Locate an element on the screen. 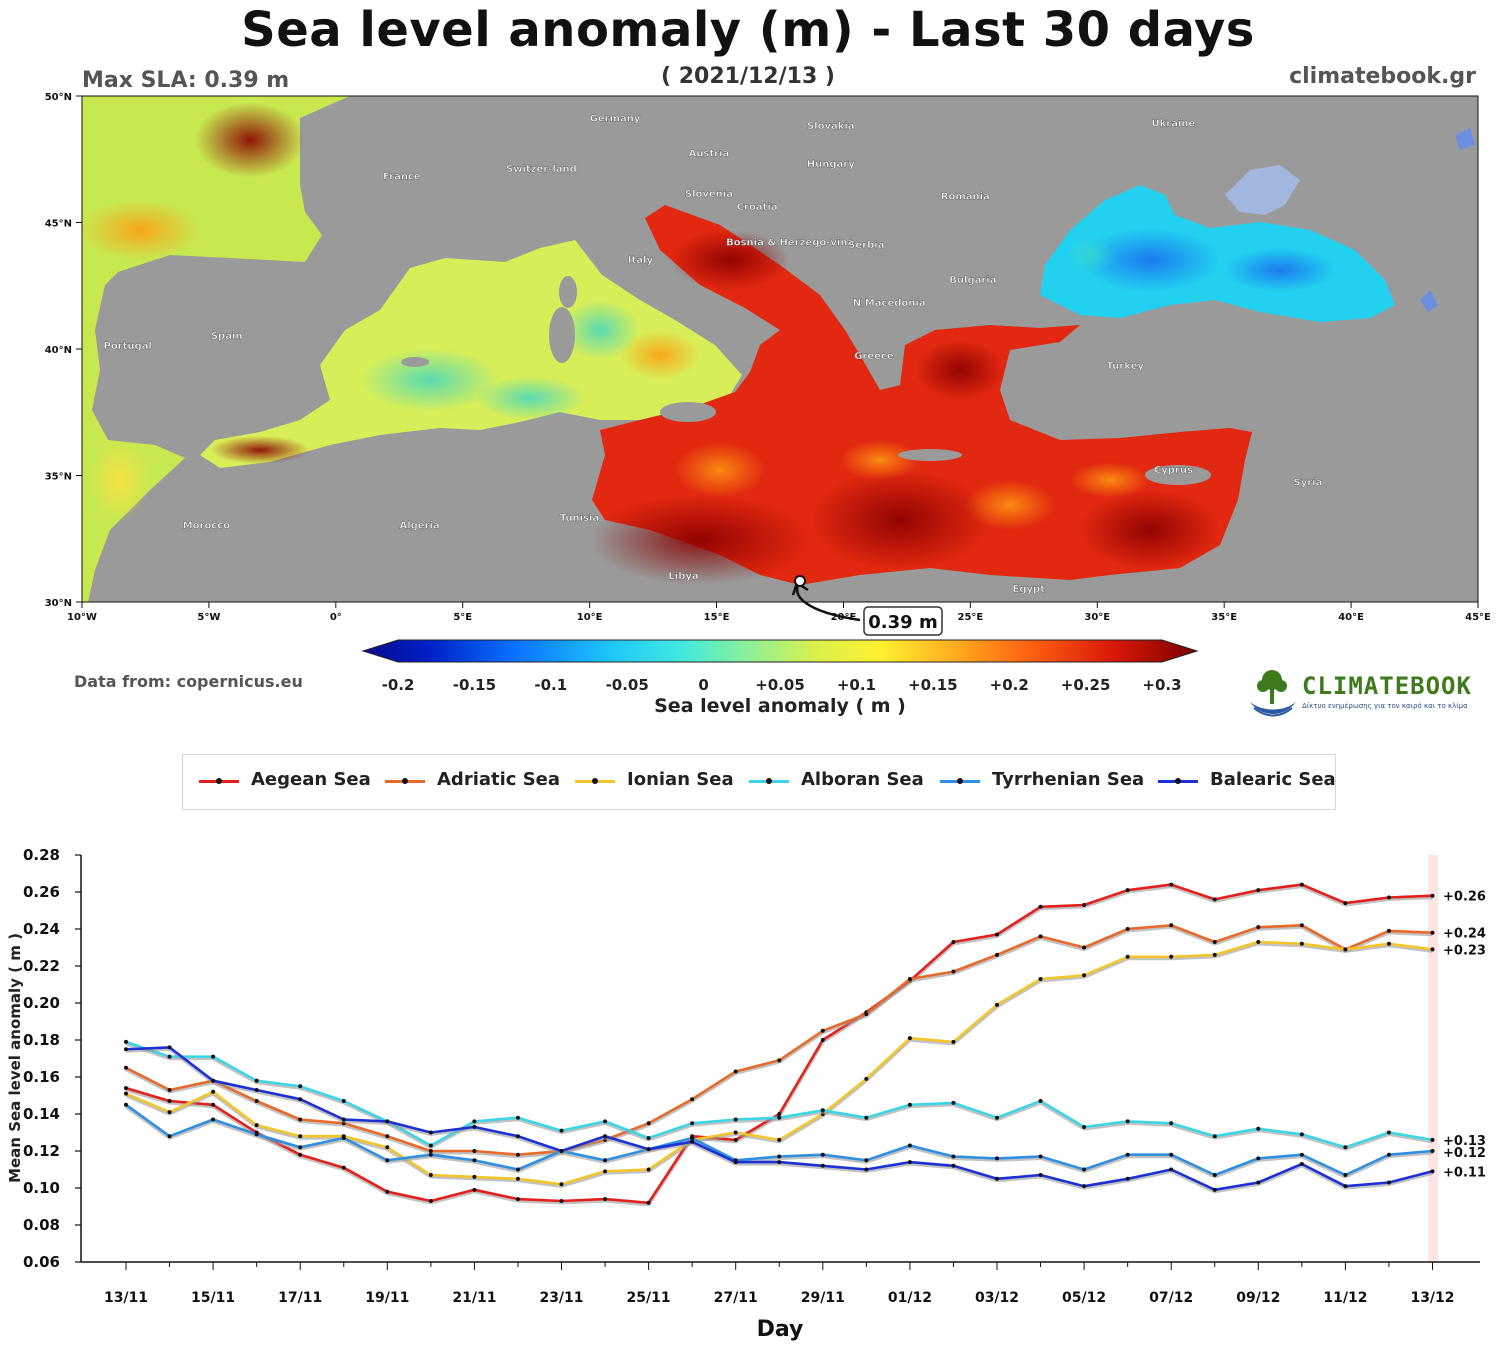 The image size is (1496, 1347). map-place-label: Spain is located at coordinates (227, 336).